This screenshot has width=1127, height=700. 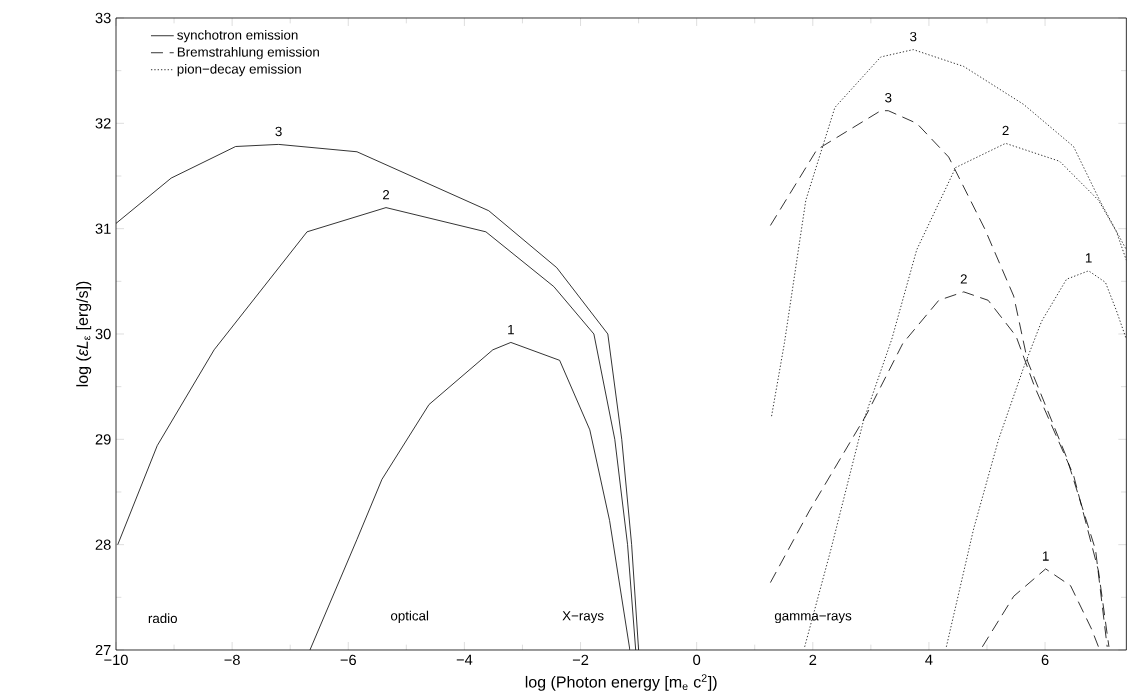 What do you see at coordinates (583, 617) in the screenshot?
I see `annotation: X−rays` at bounding box center [583, 617].